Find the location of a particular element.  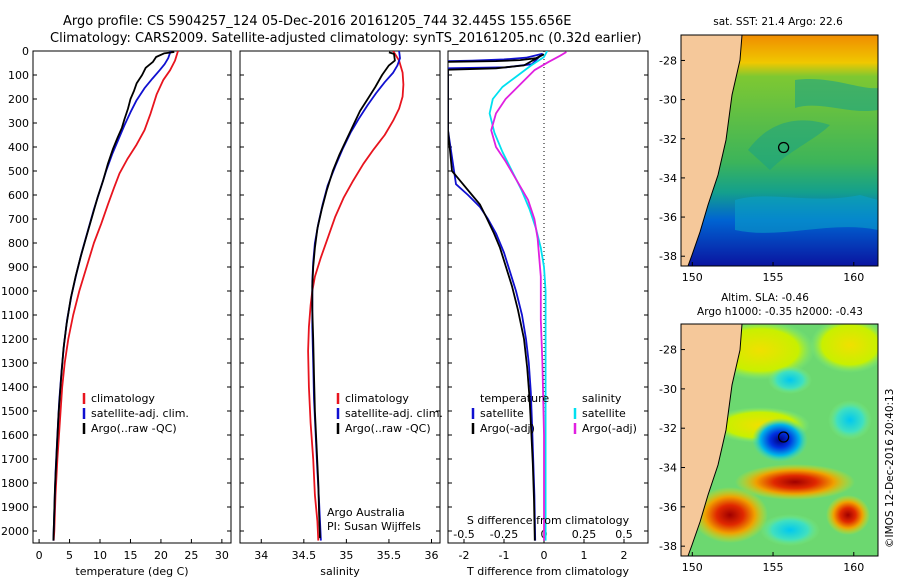

sla-cyan-eddy-e is located at coordinates (850, 420).